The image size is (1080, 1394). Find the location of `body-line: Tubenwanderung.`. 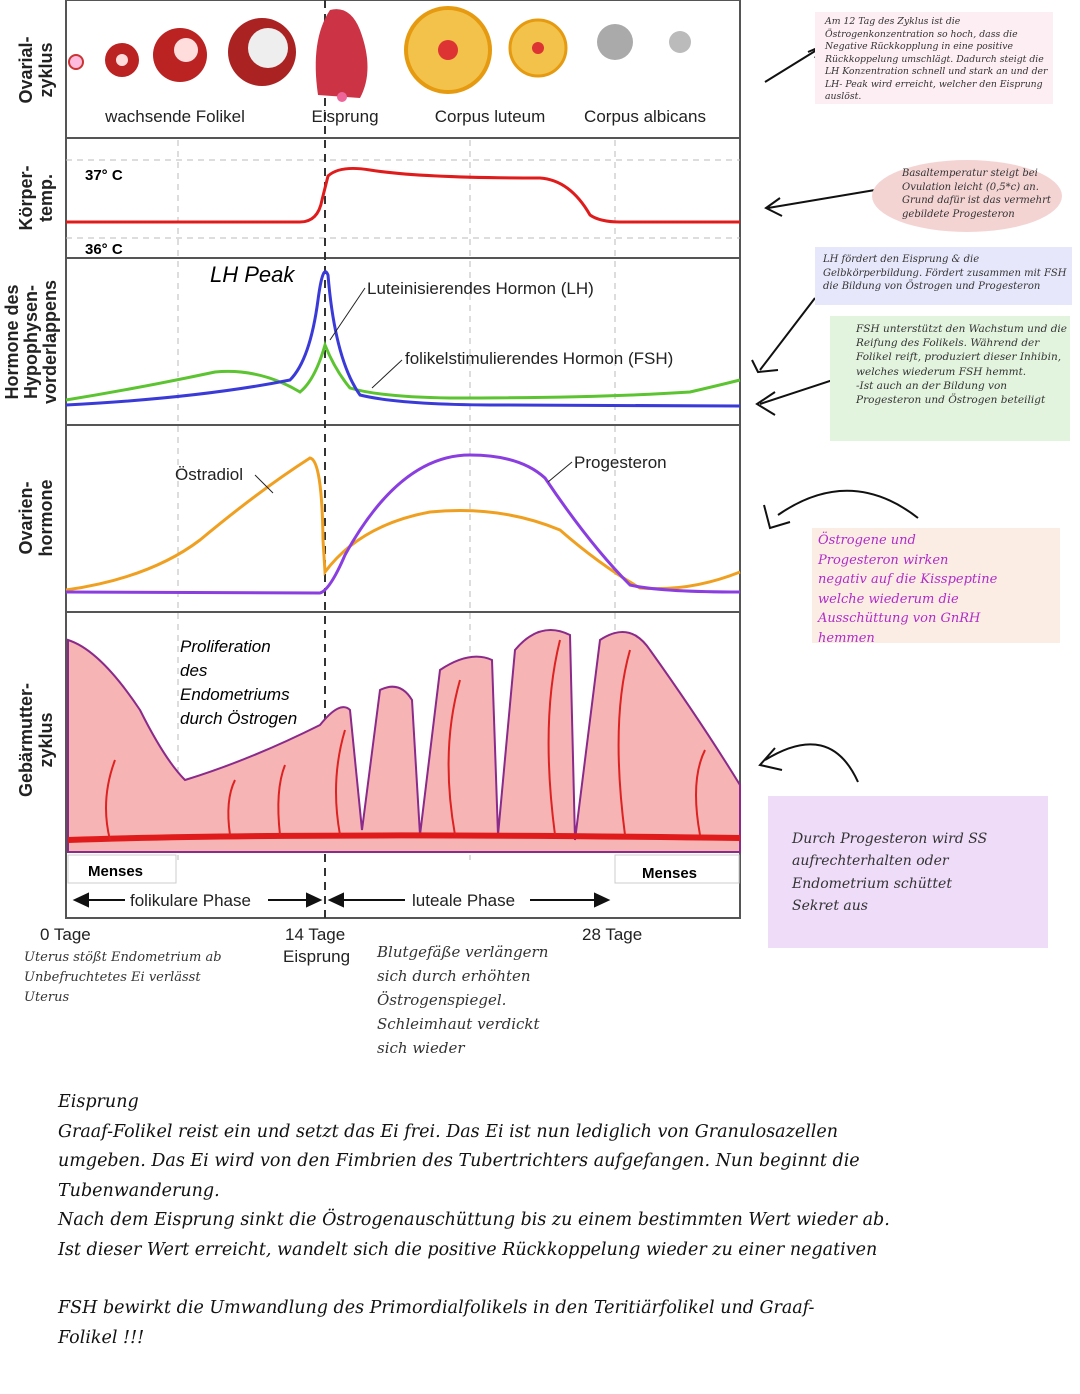

body-line: Tubenwanderung. is located at coordinates (139, 1190).